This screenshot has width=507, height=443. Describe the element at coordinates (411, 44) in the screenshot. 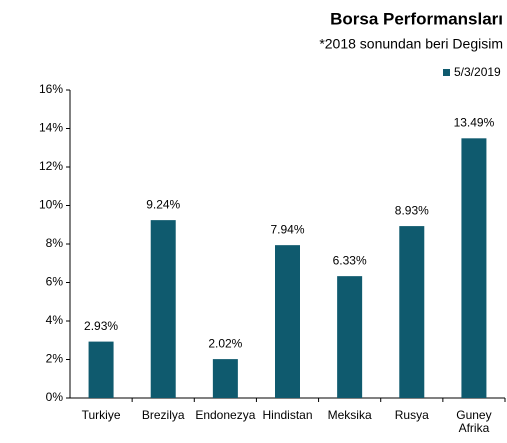

I see `chart-subtitle: *2018 sonundan beri Degisim` at that location.